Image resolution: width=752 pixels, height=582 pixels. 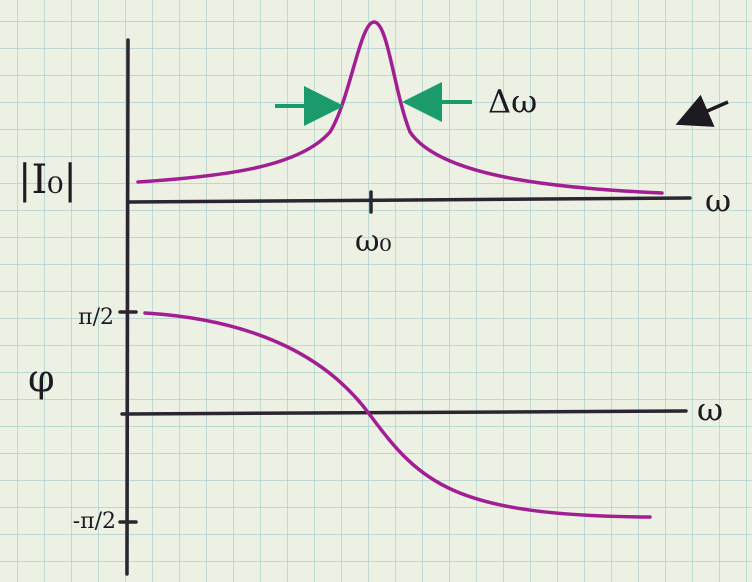 I want to click on amplitude-axis-label: |I₀|, so click(x=47, y=180).